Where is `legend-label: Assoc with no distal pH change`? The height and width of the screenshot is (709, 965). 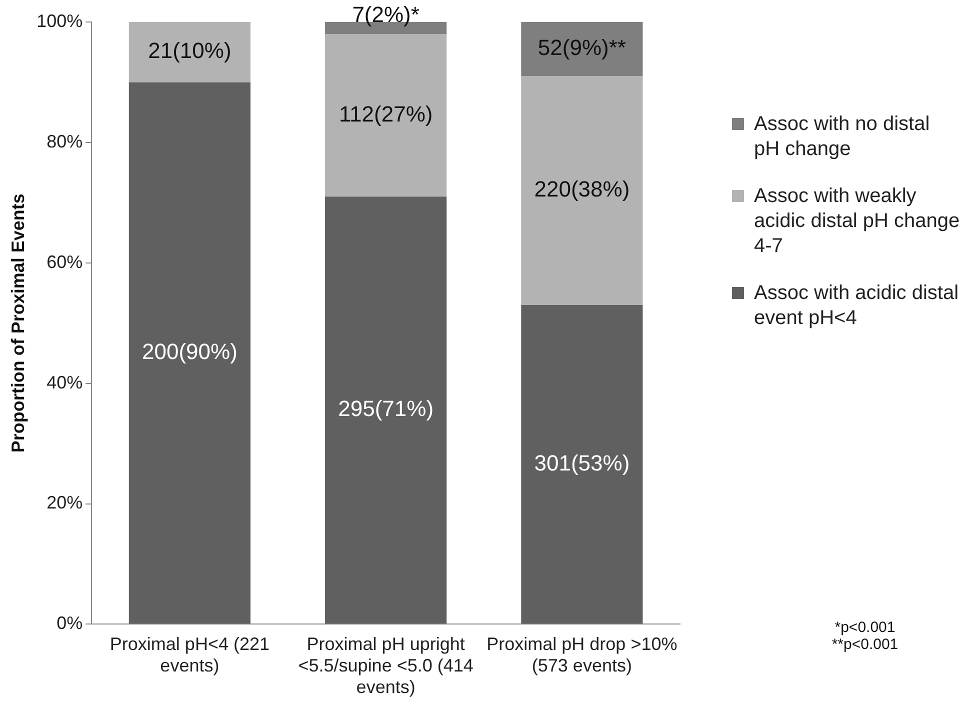 legend-label: Assoc with no distal pH change is located at coordinates (842, 137).